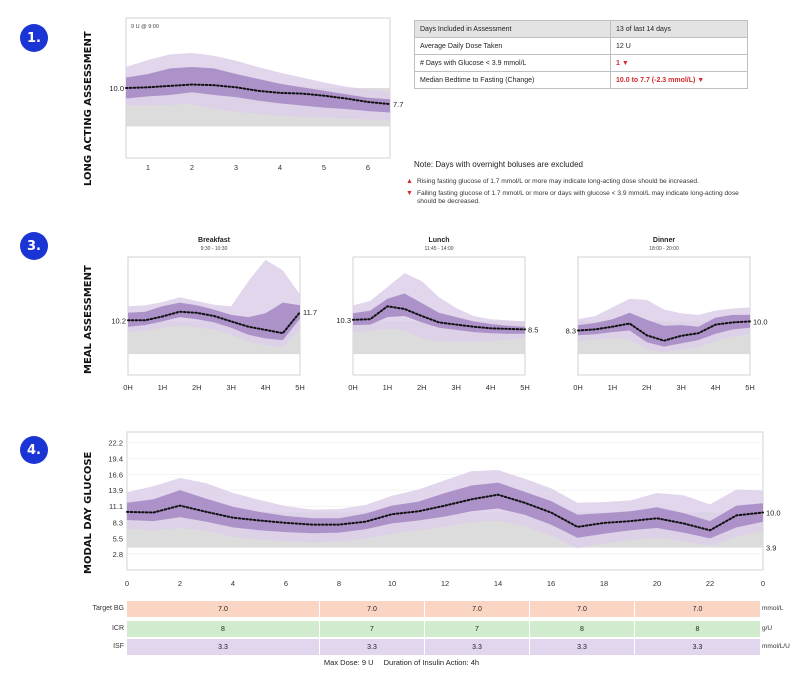 Image resolution: width=803 pixels, height=682 pixels. Describe the element at coordinates (773, 608) in the screenshot. I see `schedule-unit: mmol/L` at that location.